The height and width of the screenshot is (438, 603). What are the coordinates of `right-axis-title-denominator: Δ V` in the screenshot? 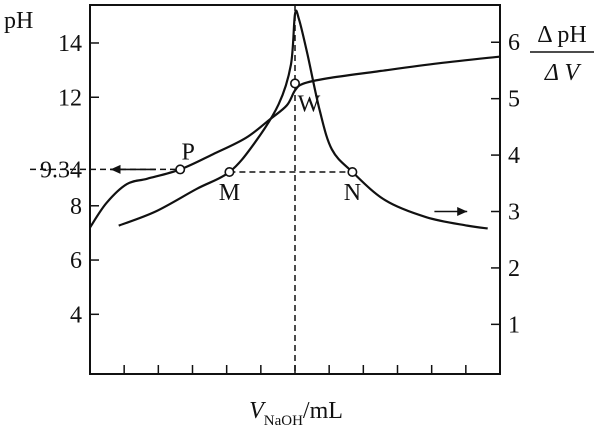 It's located at (563, 73).